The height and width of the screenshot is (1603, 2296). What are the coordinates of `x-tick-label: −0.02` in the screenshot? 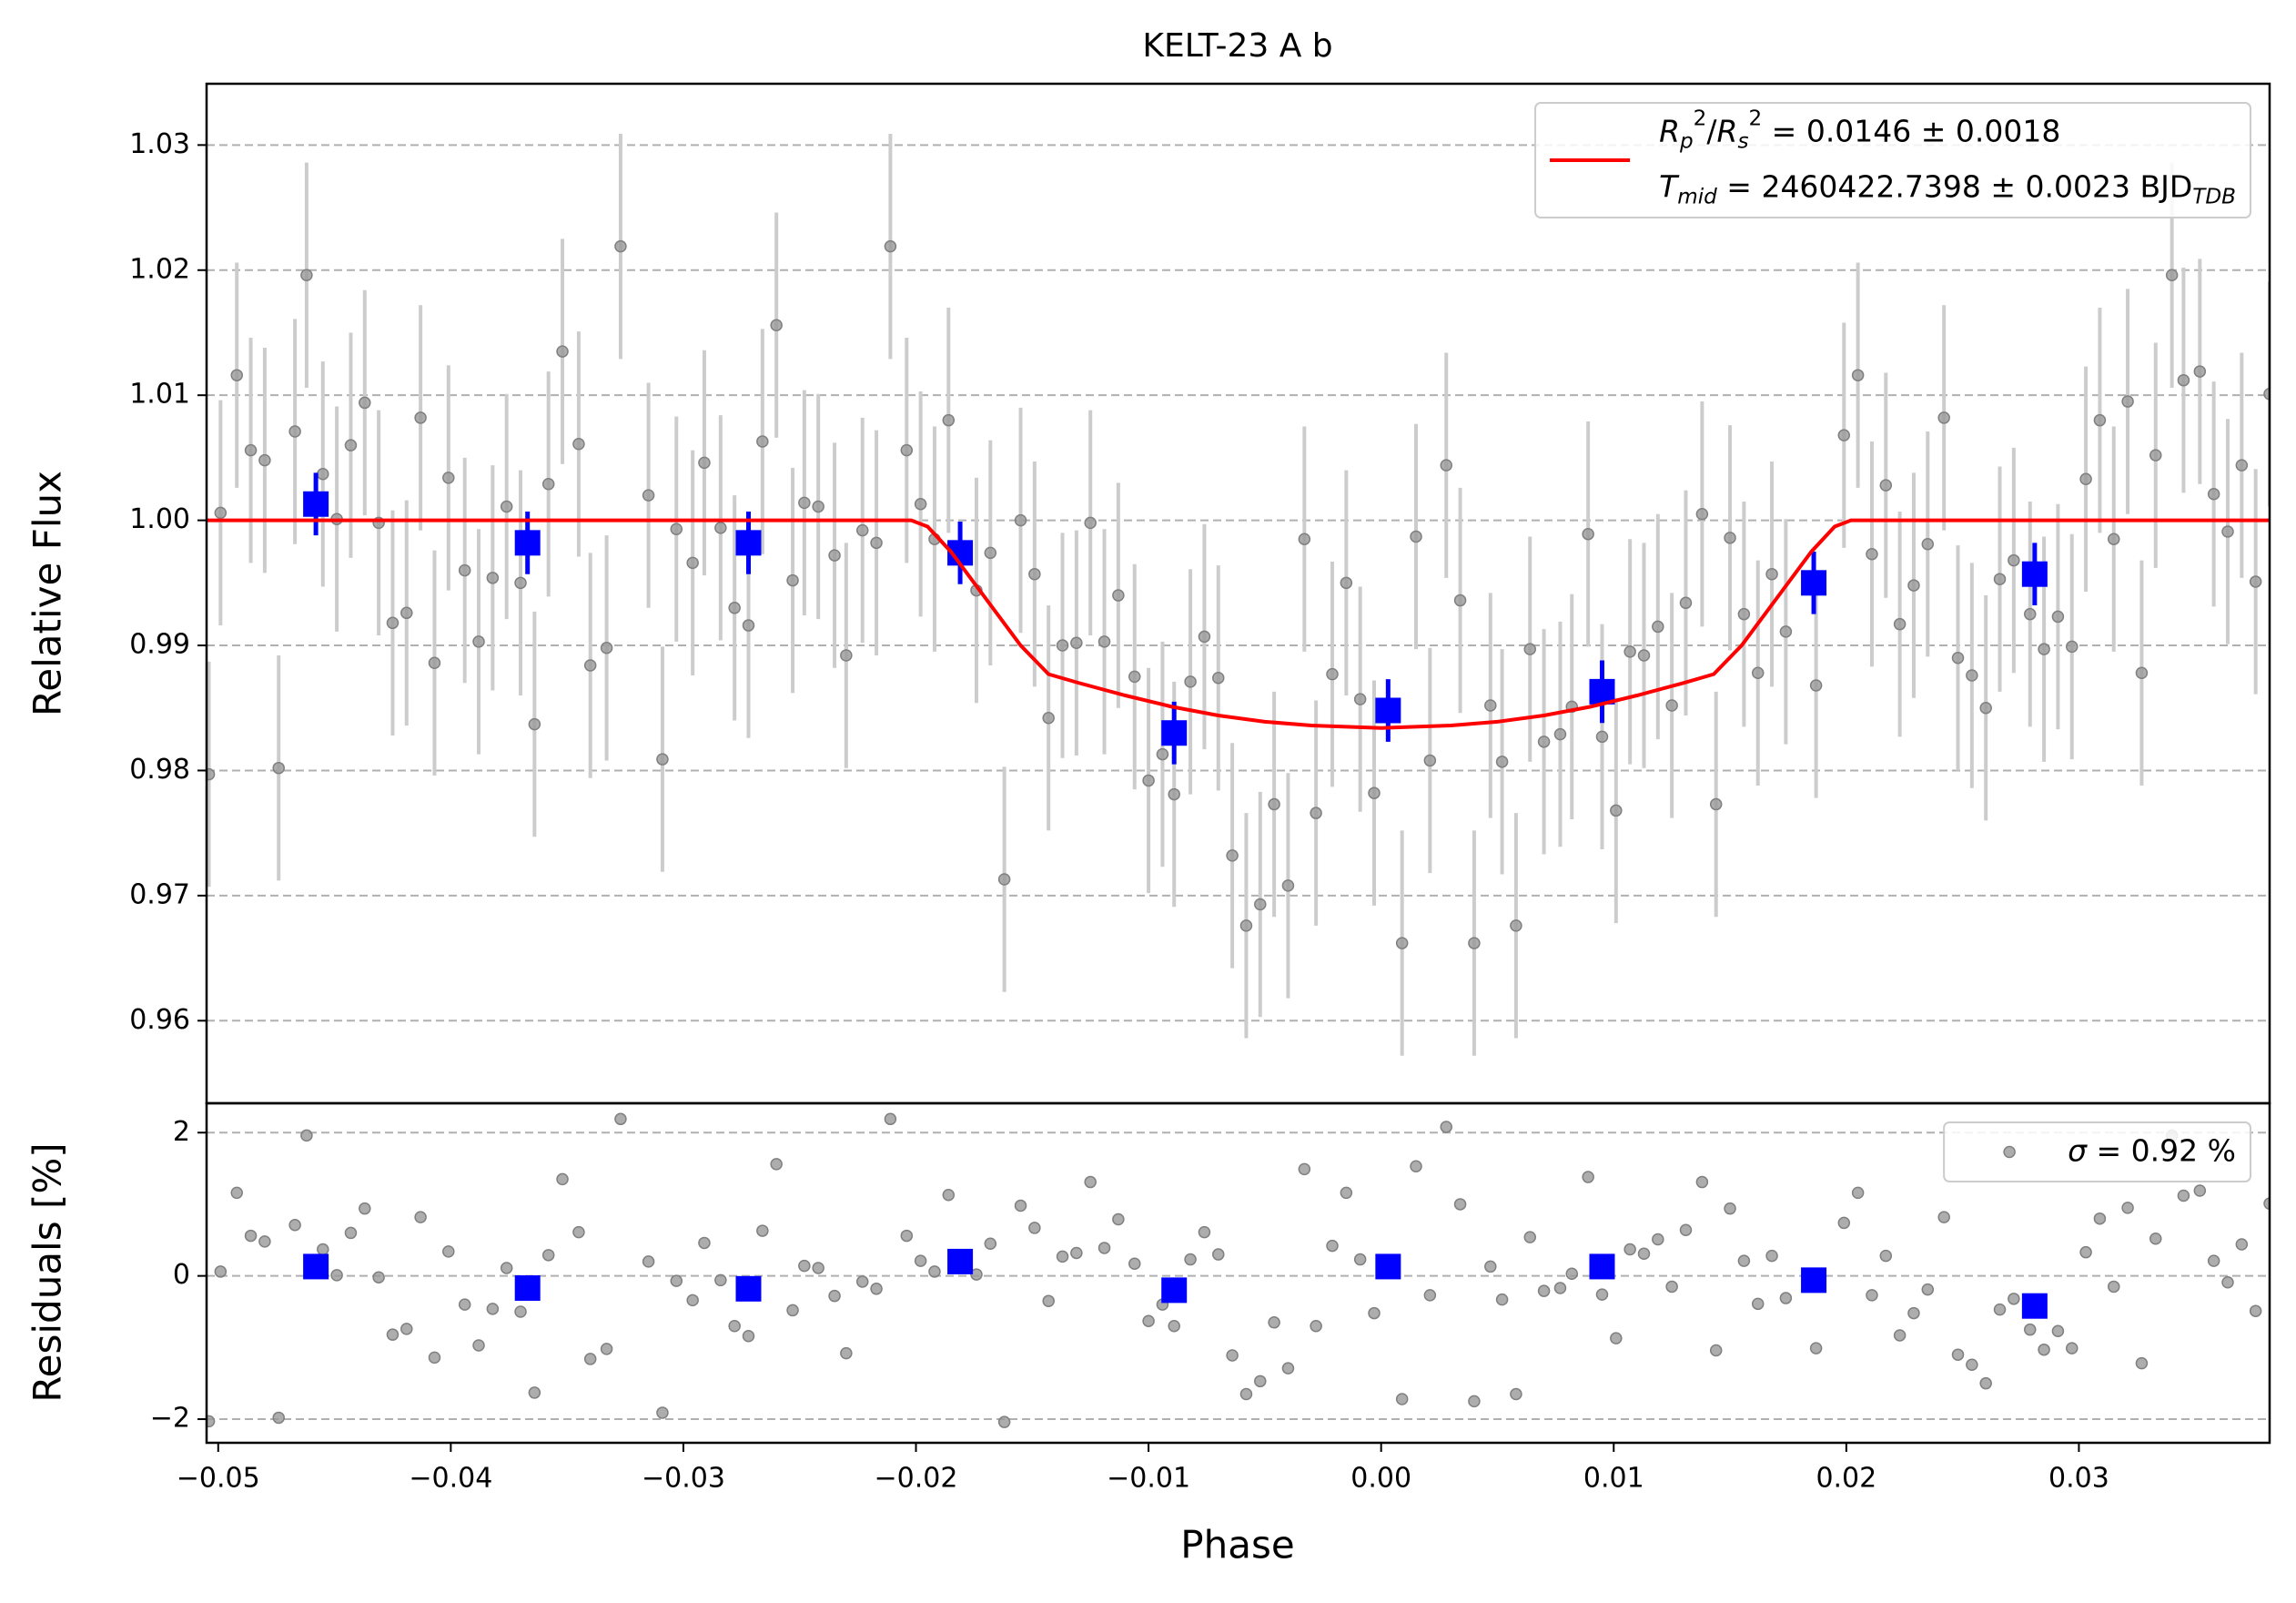 It's located at (917, 1479).